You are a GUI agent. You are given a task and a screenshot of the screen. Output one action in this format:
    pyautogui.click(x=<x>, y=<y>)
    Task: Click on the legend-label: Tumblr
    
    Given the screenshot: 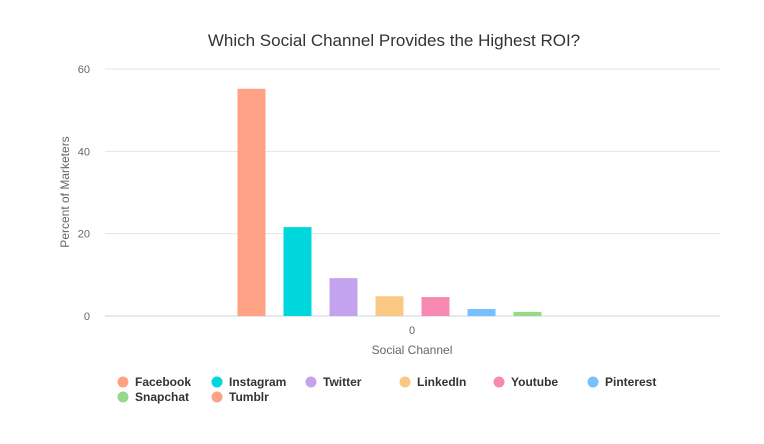 What is the action you would take?
    pyautogui.click(x=249, y=397)
    